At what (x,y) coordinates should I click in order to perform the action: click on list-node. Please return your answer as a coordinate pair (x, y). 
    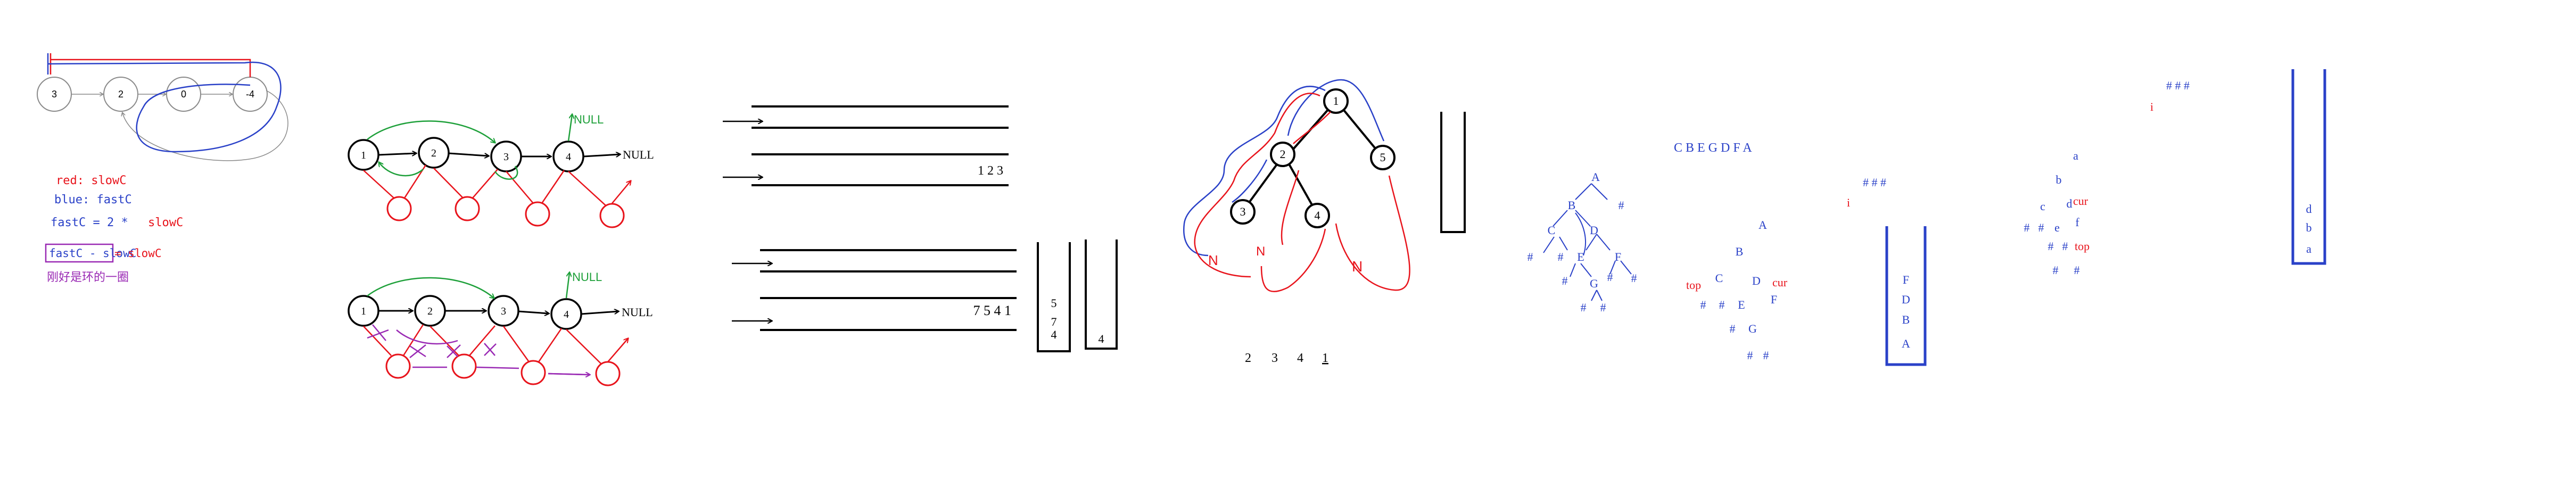
    Looking at the image, I should click on (434, 153).